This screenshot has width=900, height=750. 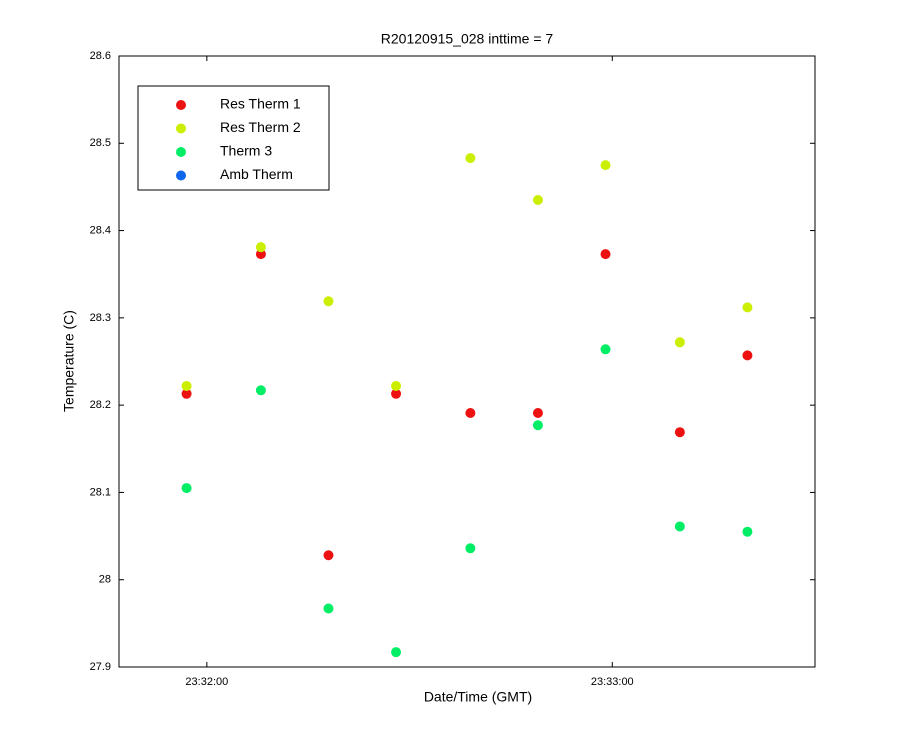 What do you see at coordinates (105, 580) in the screenshot?
I see `y-tick-label: 28` at bounding box center [105, 580].